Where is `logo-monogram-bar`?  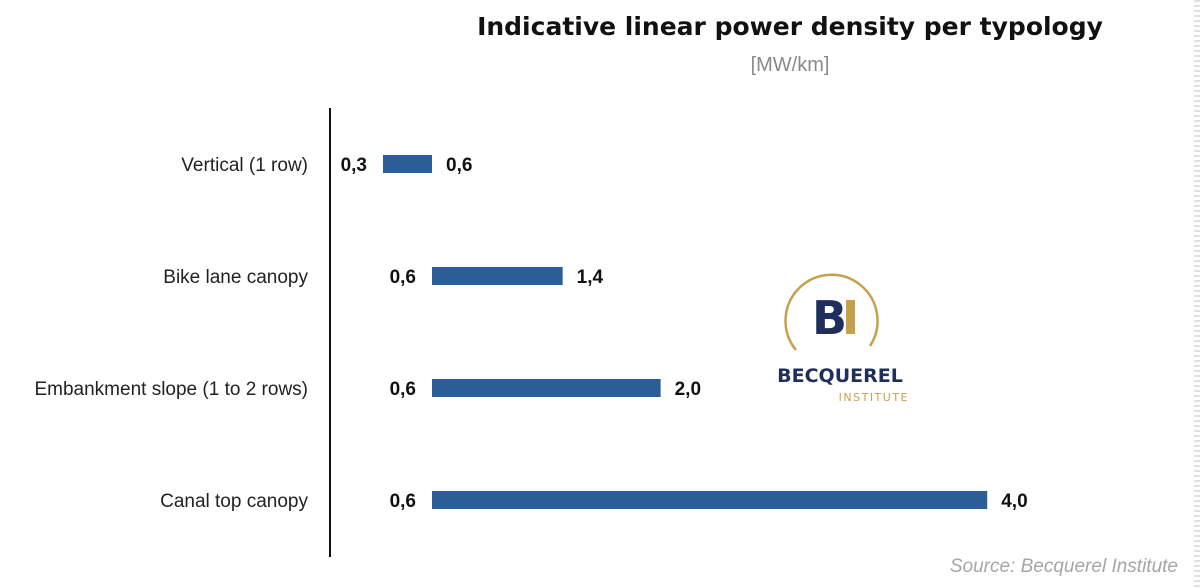 logo-monogram-bar is located at coordinates (850, 317).